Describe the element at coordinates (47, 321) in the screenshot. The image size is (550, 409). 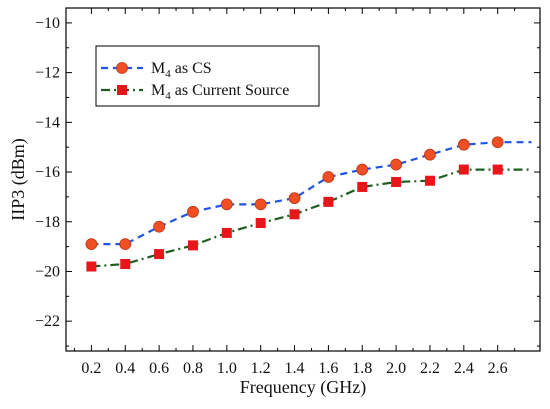
I see `y-tick-label: −22` at that location.